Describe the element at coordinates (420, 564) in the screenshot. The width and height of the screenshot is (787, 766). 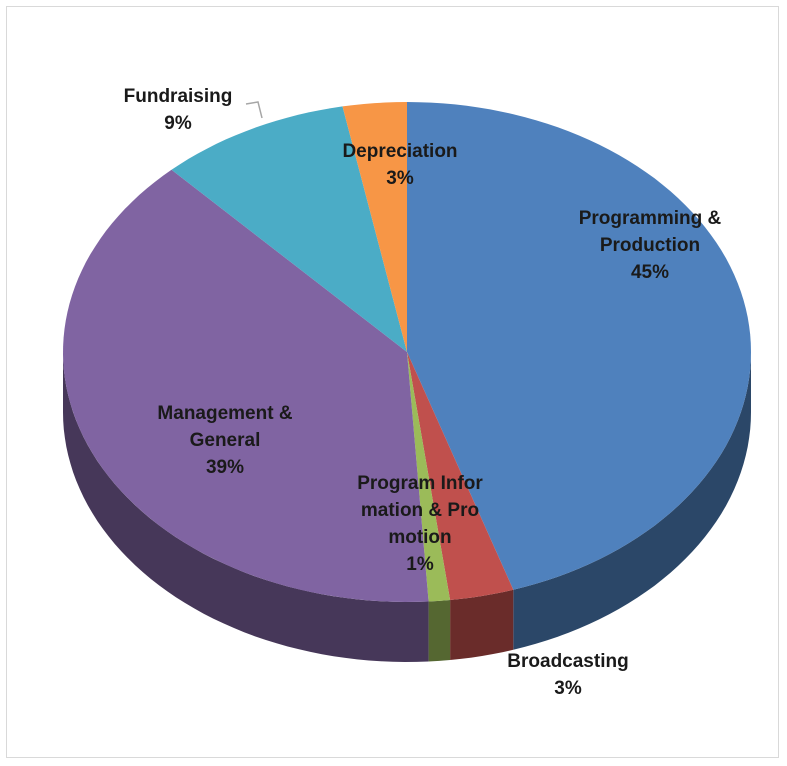
I see `value-label: 1%` at that location.